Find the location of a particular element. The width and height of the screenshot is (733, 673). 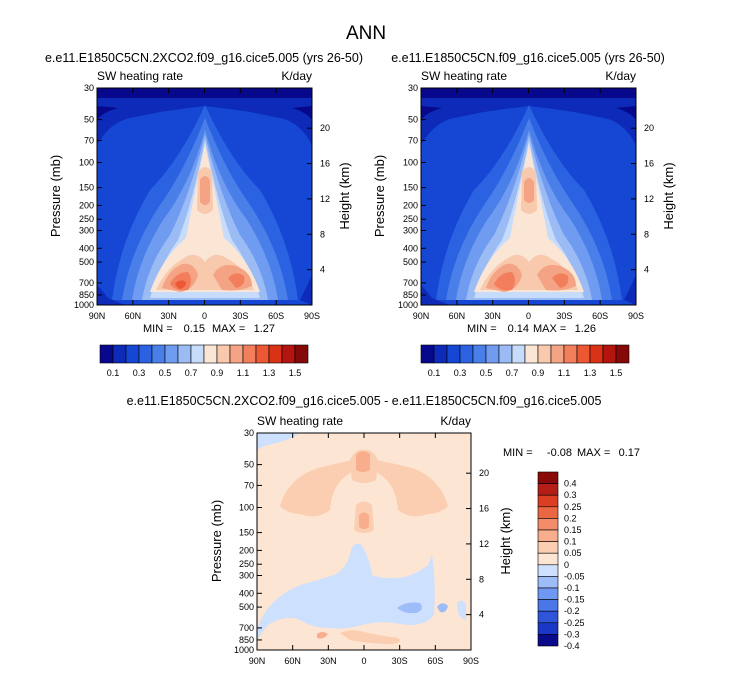

panel-3-y2tick-label: 20 is located at coordinates (484, 473).